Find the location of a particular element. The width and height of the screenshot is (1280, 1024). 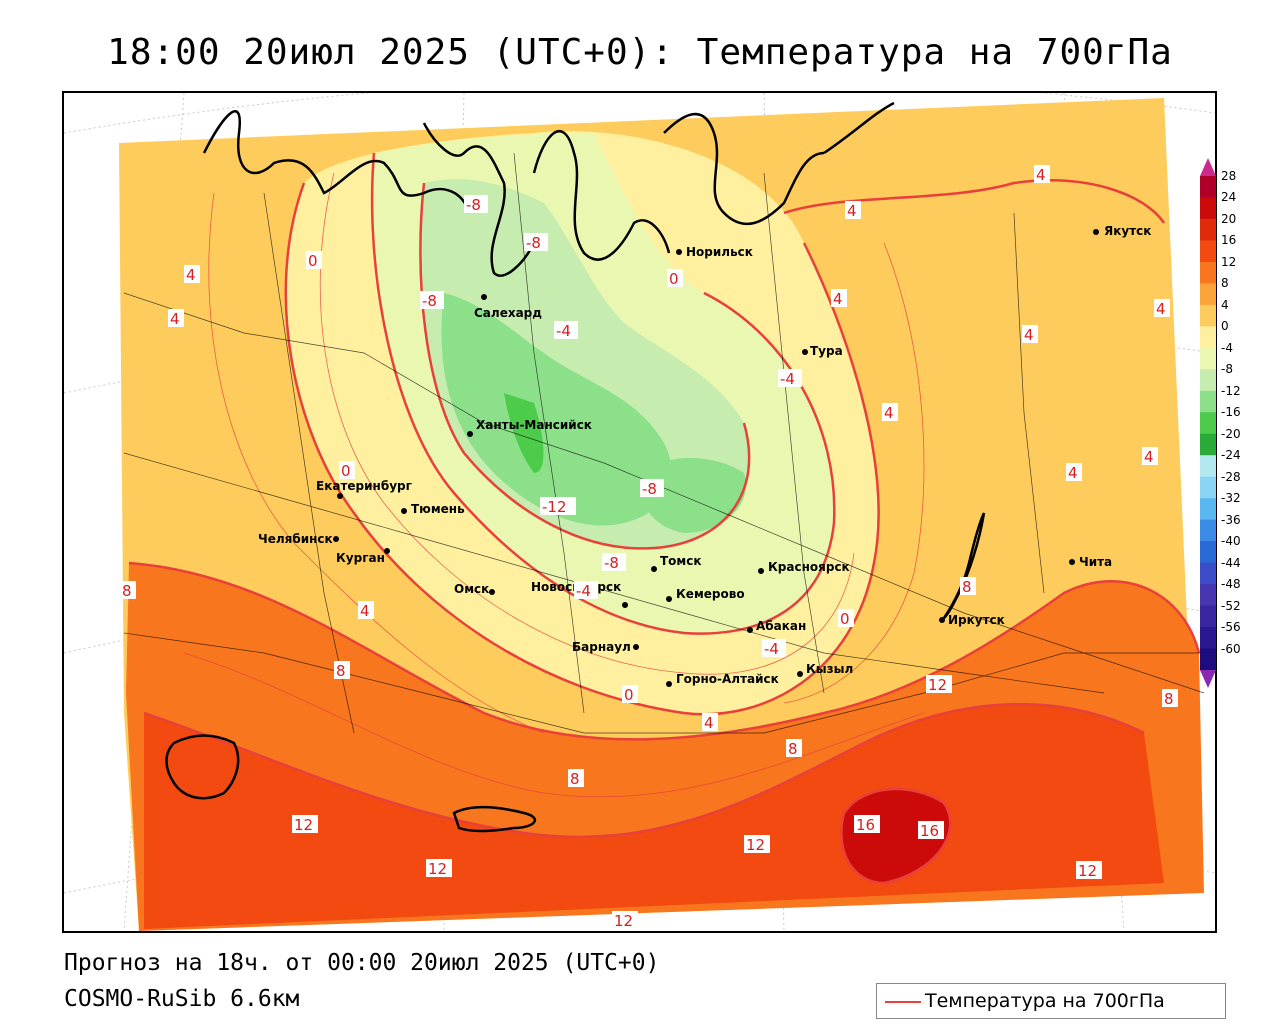

colorbar-tick-label: -60 is located at coordinates (1231, 648).